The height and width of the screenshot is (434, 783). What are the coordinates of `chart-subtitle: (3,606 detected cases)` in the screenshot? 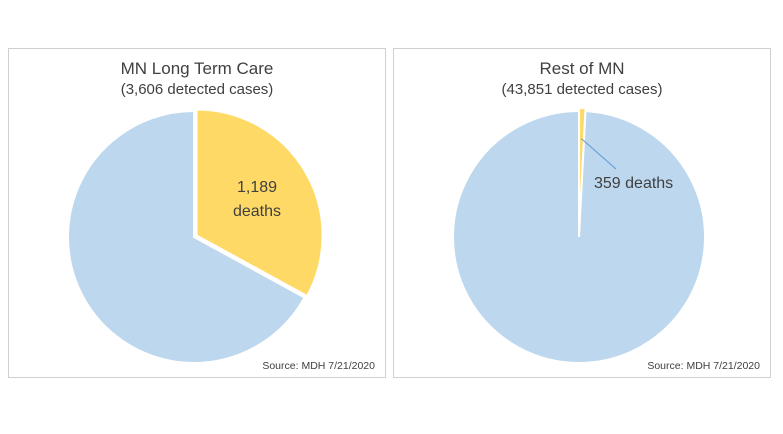 It's located at (197, 89).